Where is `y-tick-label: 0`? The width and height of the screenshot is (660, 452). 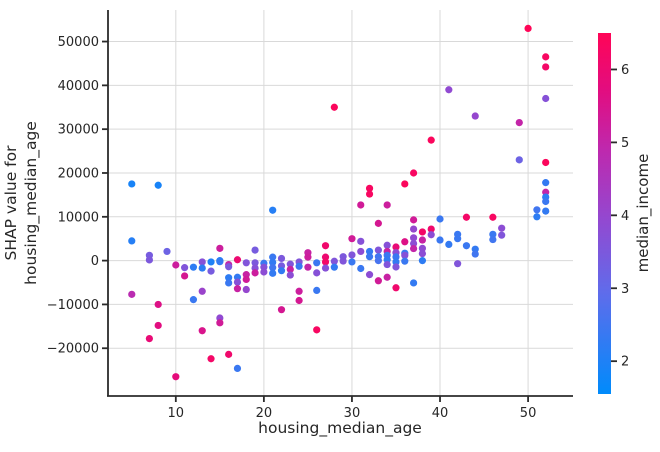 y-tick-label: 0 is located at coordinates (95, 261).